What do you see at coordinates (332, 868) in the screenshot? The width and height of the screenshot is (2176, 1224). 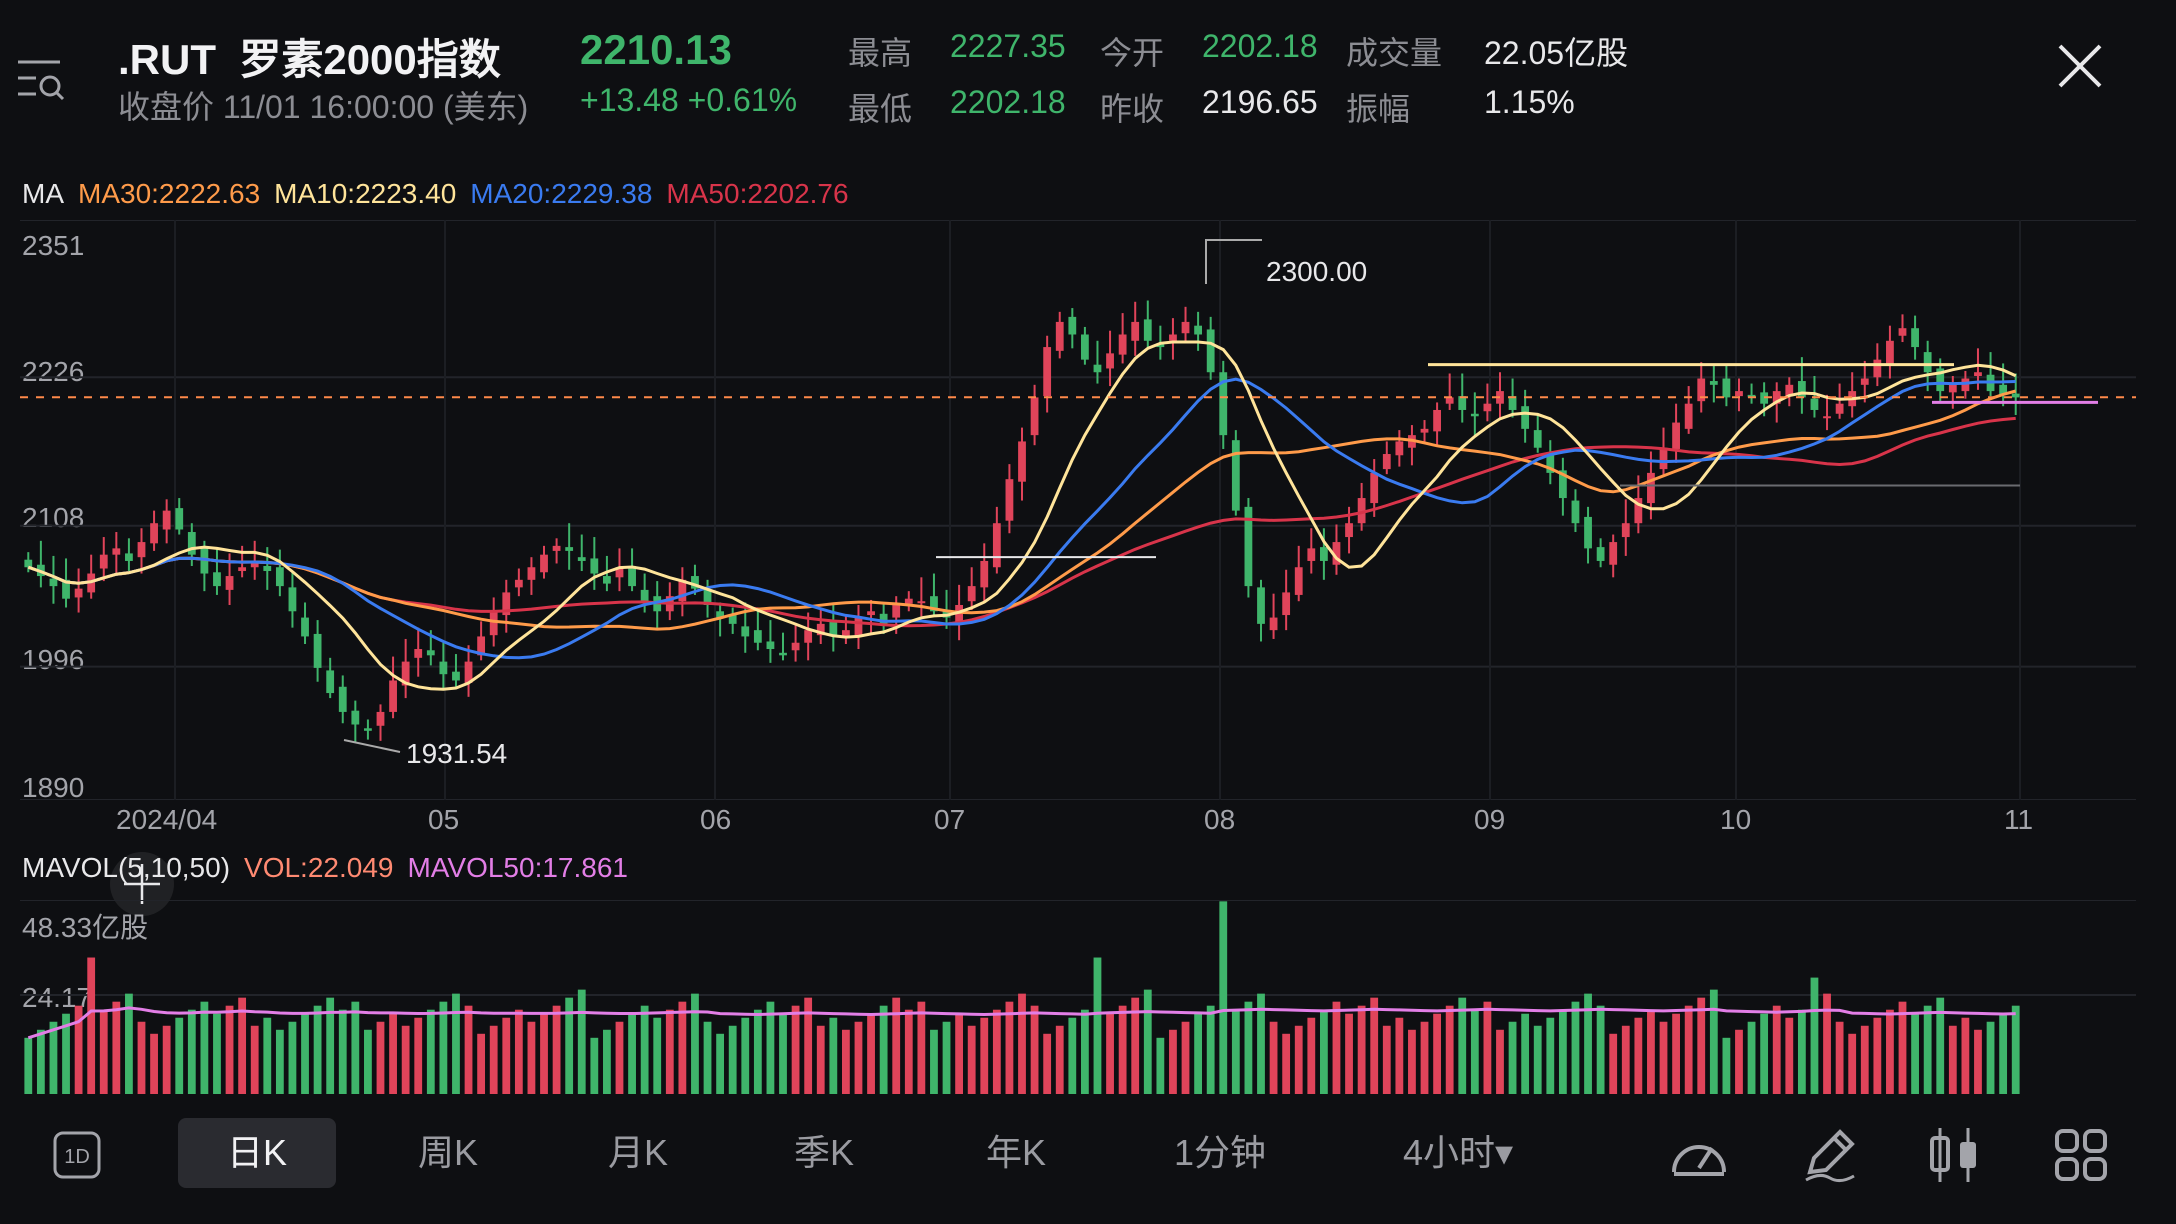 I see `volume-legend: MAVOL(5,10,50) VOL:22.049 MAVOL50:17.861` at bounding box center [332, 868].